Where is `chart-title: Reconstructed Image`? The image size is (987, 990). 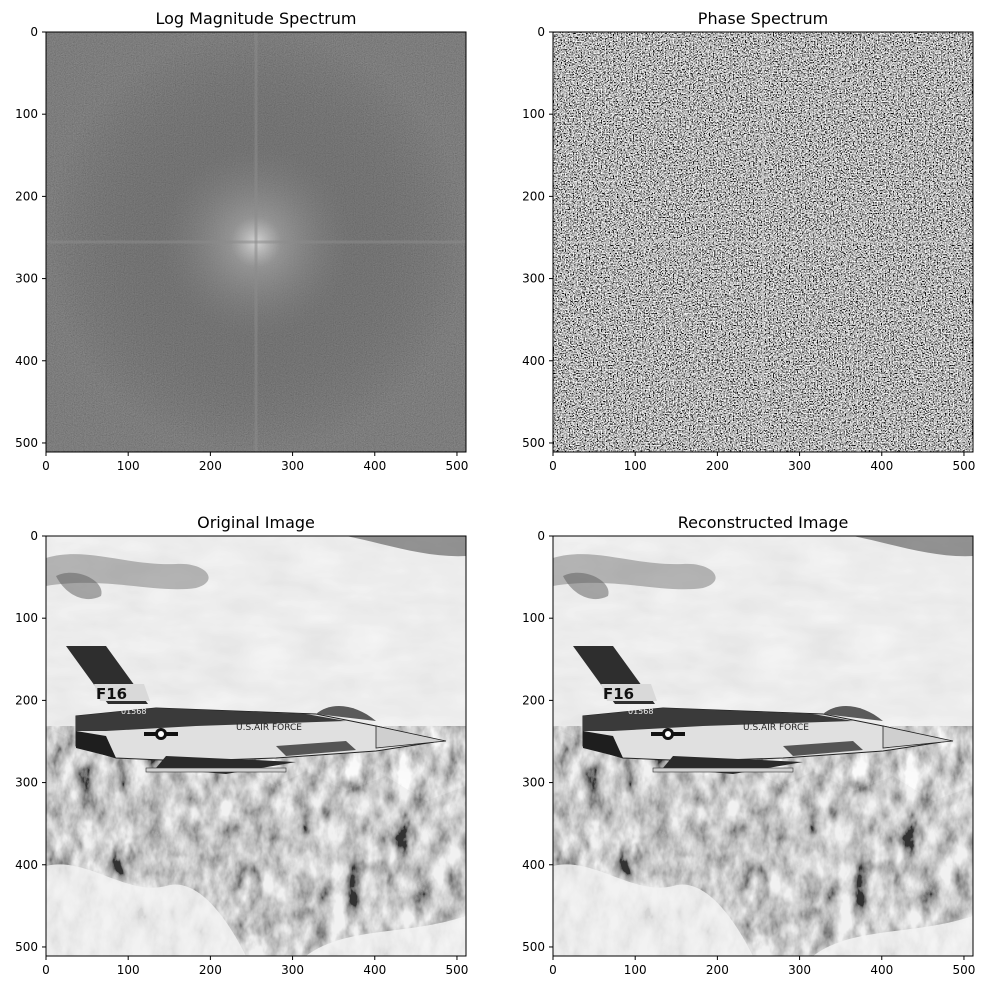
chart-title: Reconstructed Image is located at coordinates (763, 522).